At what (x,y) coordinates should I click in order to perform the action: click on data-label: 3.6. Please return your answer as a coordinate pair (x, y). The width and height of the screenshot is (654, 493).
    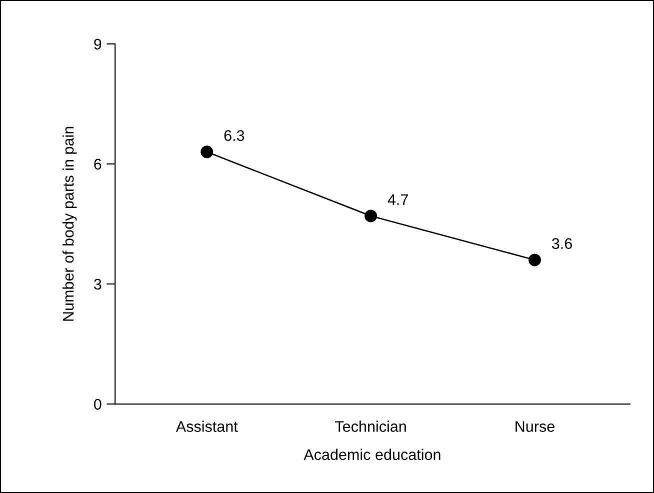
    Looking at the image, I should click on (562, 243).